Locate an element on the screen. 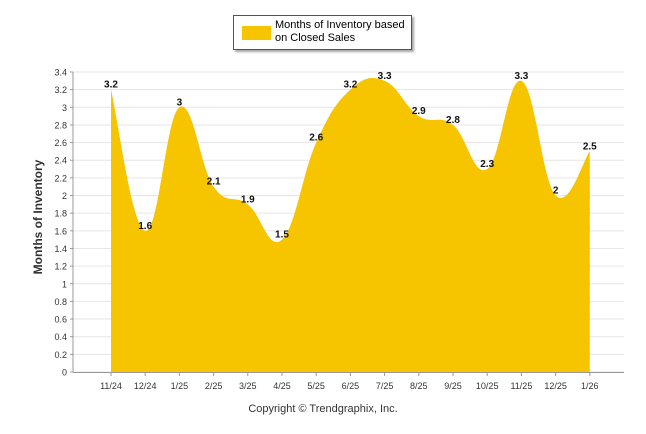 This screenshot has height=434, width=646. x-tick-label: 6/25 is located at coordinates (351, 386).